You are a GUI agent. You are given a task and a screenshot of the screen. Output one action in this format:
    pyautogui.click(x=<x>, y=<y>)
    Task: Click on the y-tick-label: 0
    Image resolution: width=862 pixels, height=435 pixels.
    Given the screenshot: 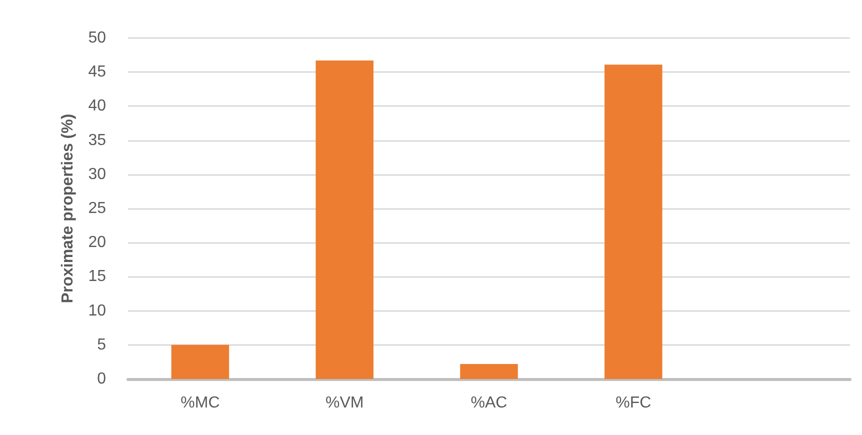 What is the action you would take?
    pyautogui.click(x=101, y=379)
    